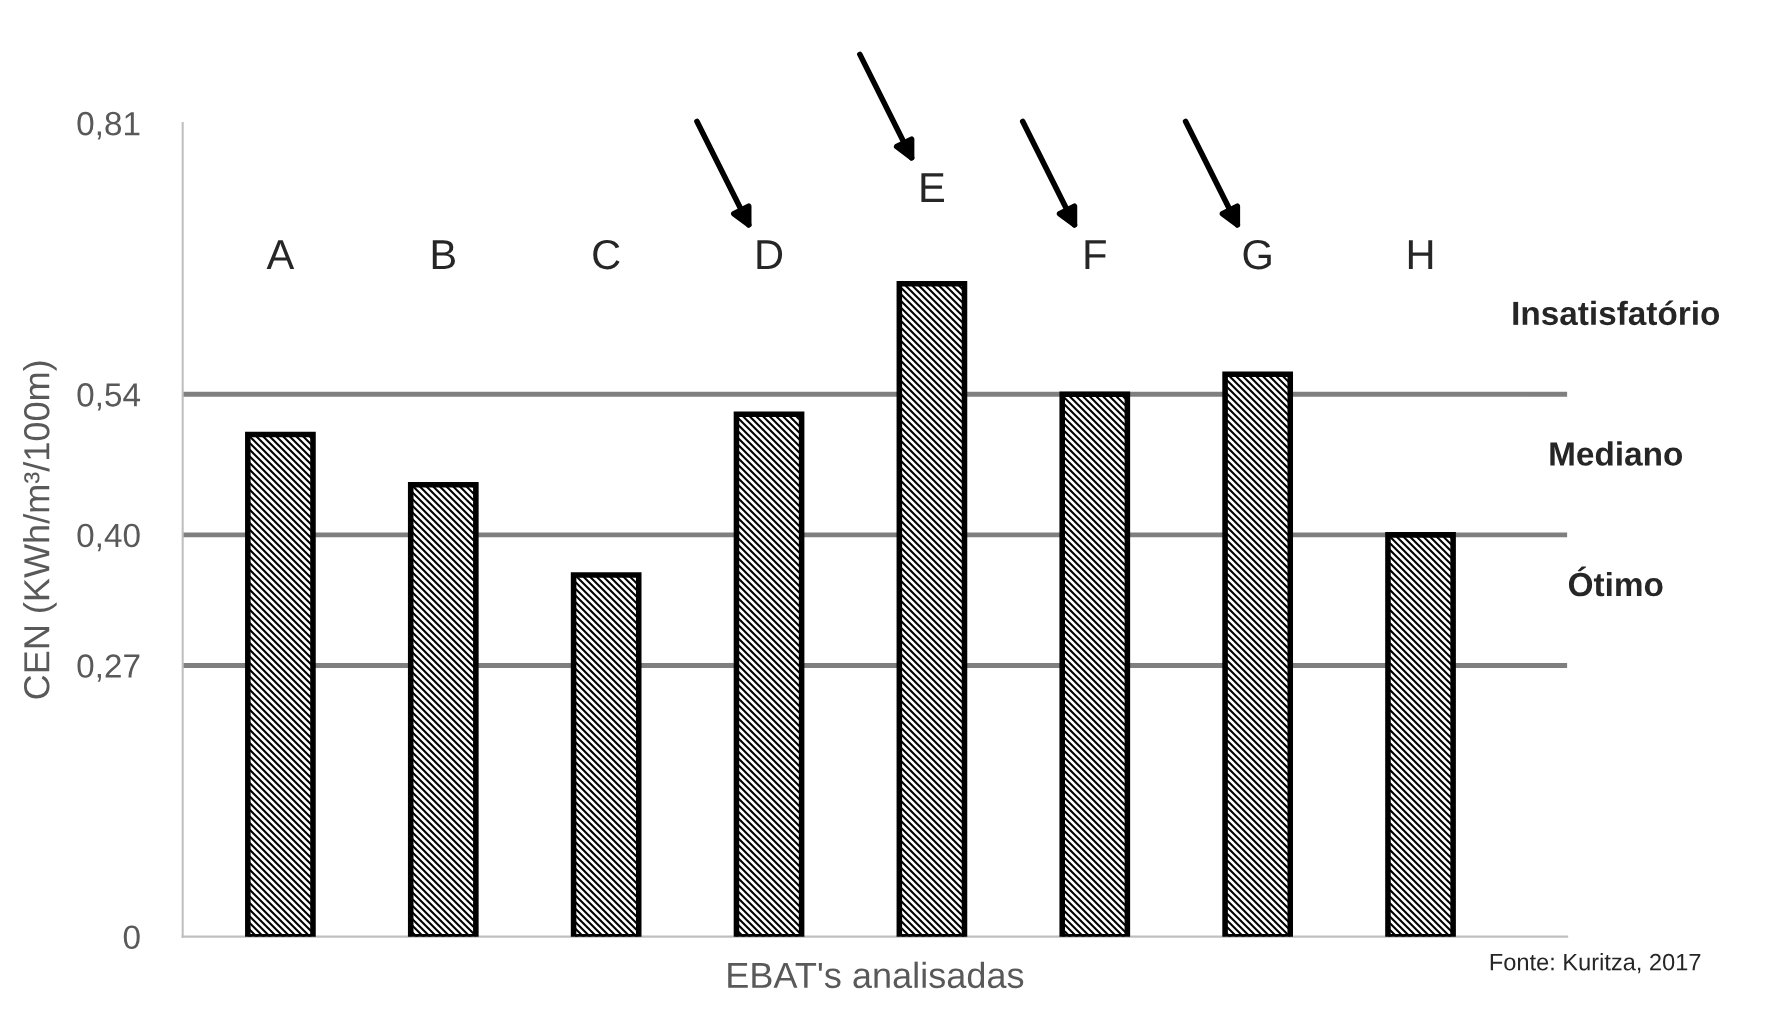 This screenshot has width=1791, height=1017. Describe the element at coordinates (443, 254) in the screenshot. I see `x-tick-label: B` at that location.